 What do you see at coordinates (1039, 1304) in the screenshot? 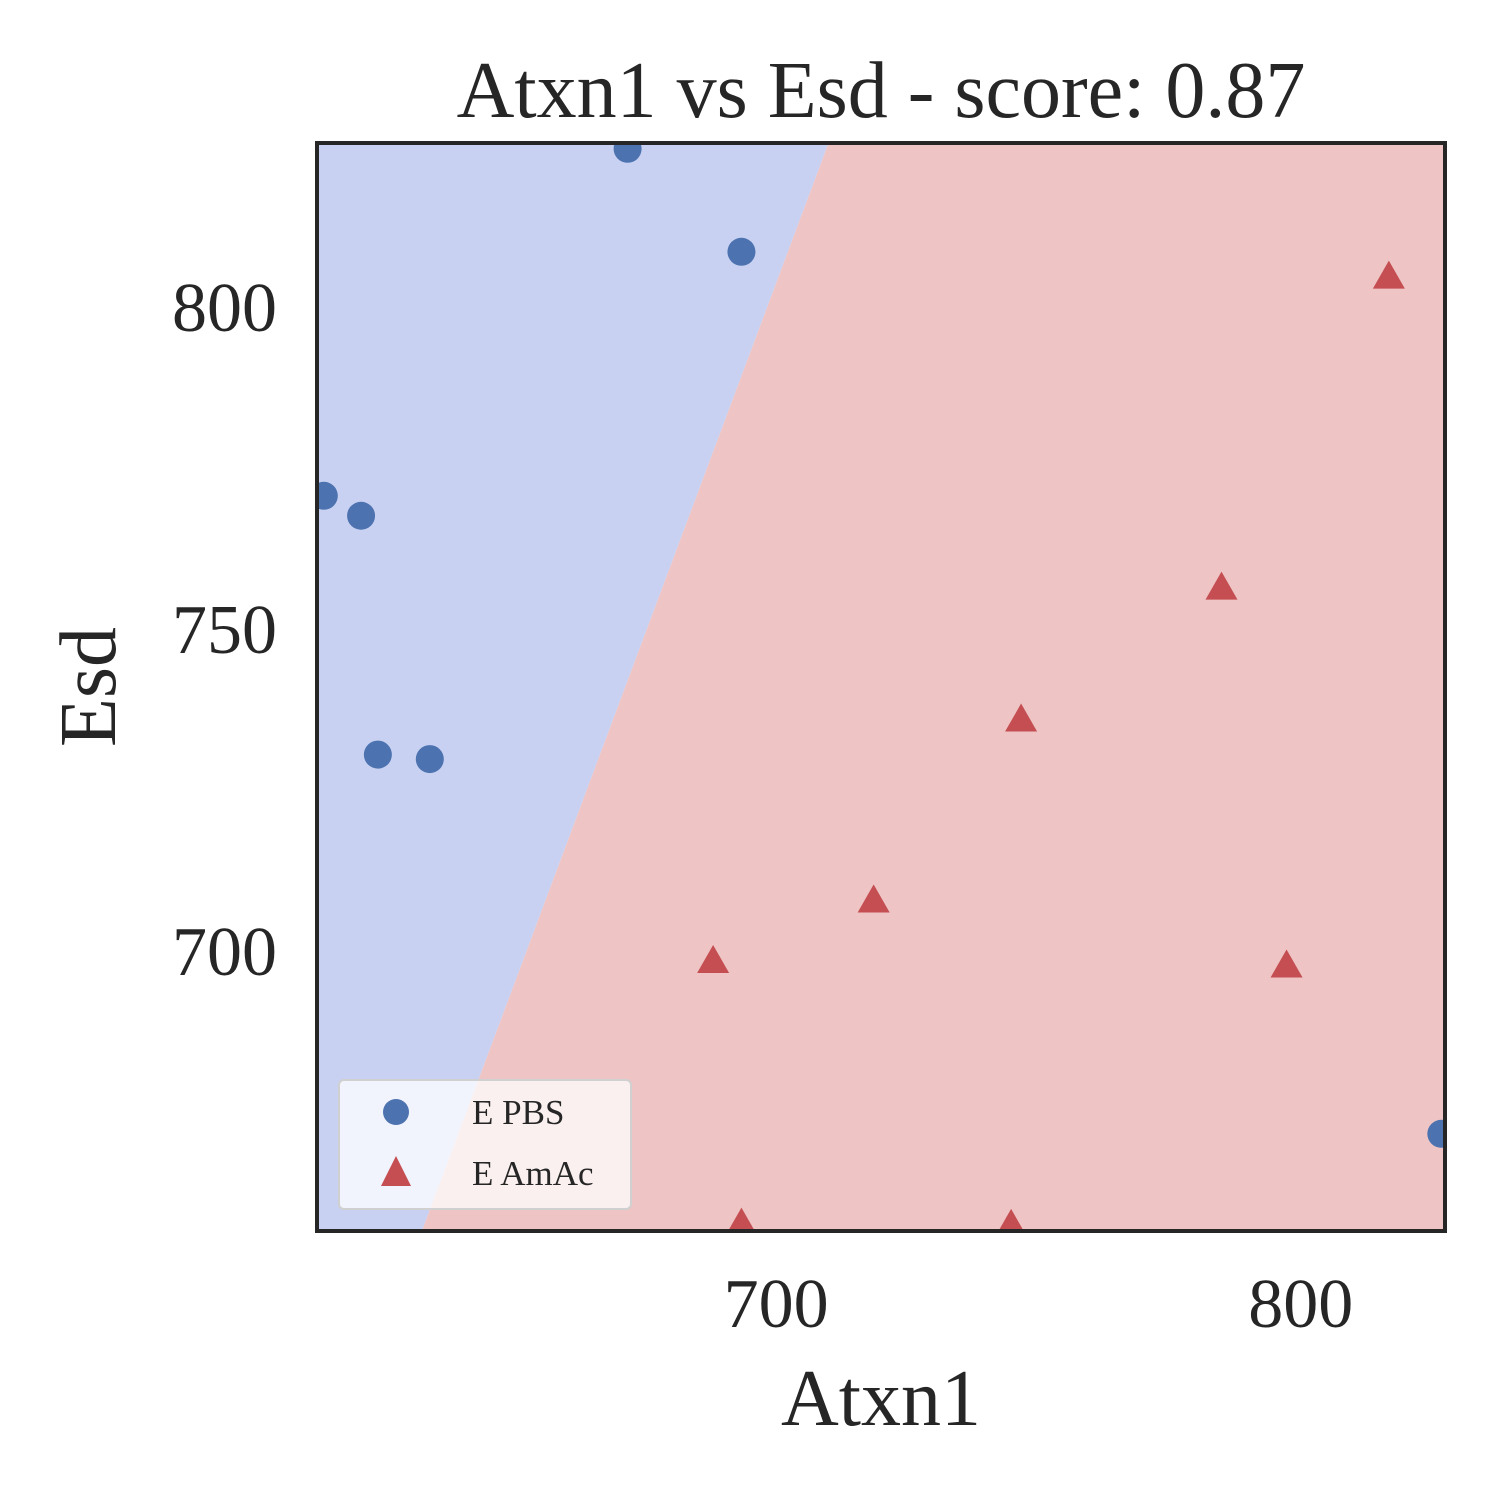
I see `x-axis-ticks: 700 800` at bounding box center [1039, 1304].